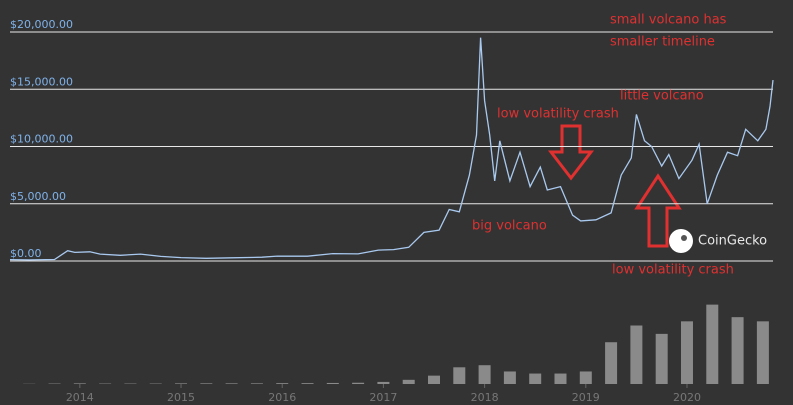  Describe the element at coordinates (687, 397) in the screenshot. I see `x-tick-label: 2020` at that location.